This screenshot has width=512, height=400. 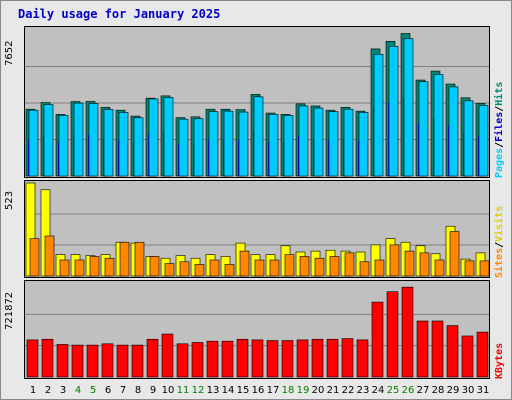 I want to click on x-tick-label: 29, so click(x=453, y=390).